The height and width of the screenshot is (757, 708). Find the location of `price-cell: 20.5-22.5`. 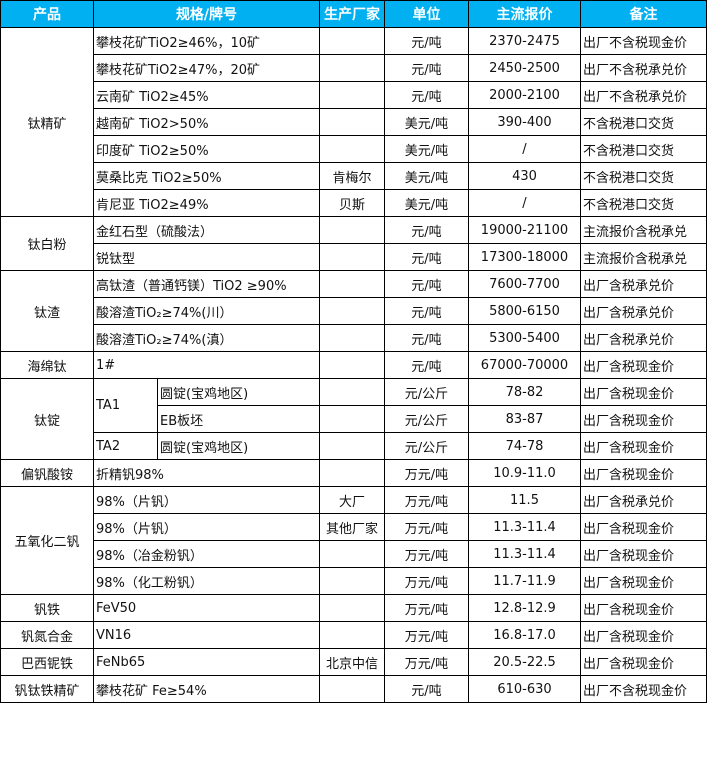

price-cell: 20.5-22.5 is located at coordinates (524, 662).